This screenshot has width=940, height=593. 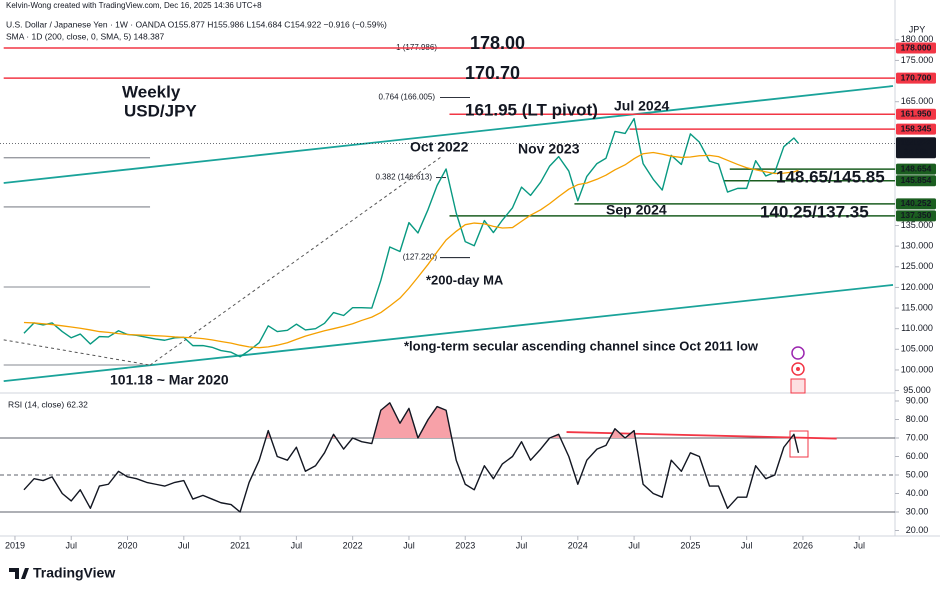 I want to click on logo-text: TradingView, so click(x=74, y=573).